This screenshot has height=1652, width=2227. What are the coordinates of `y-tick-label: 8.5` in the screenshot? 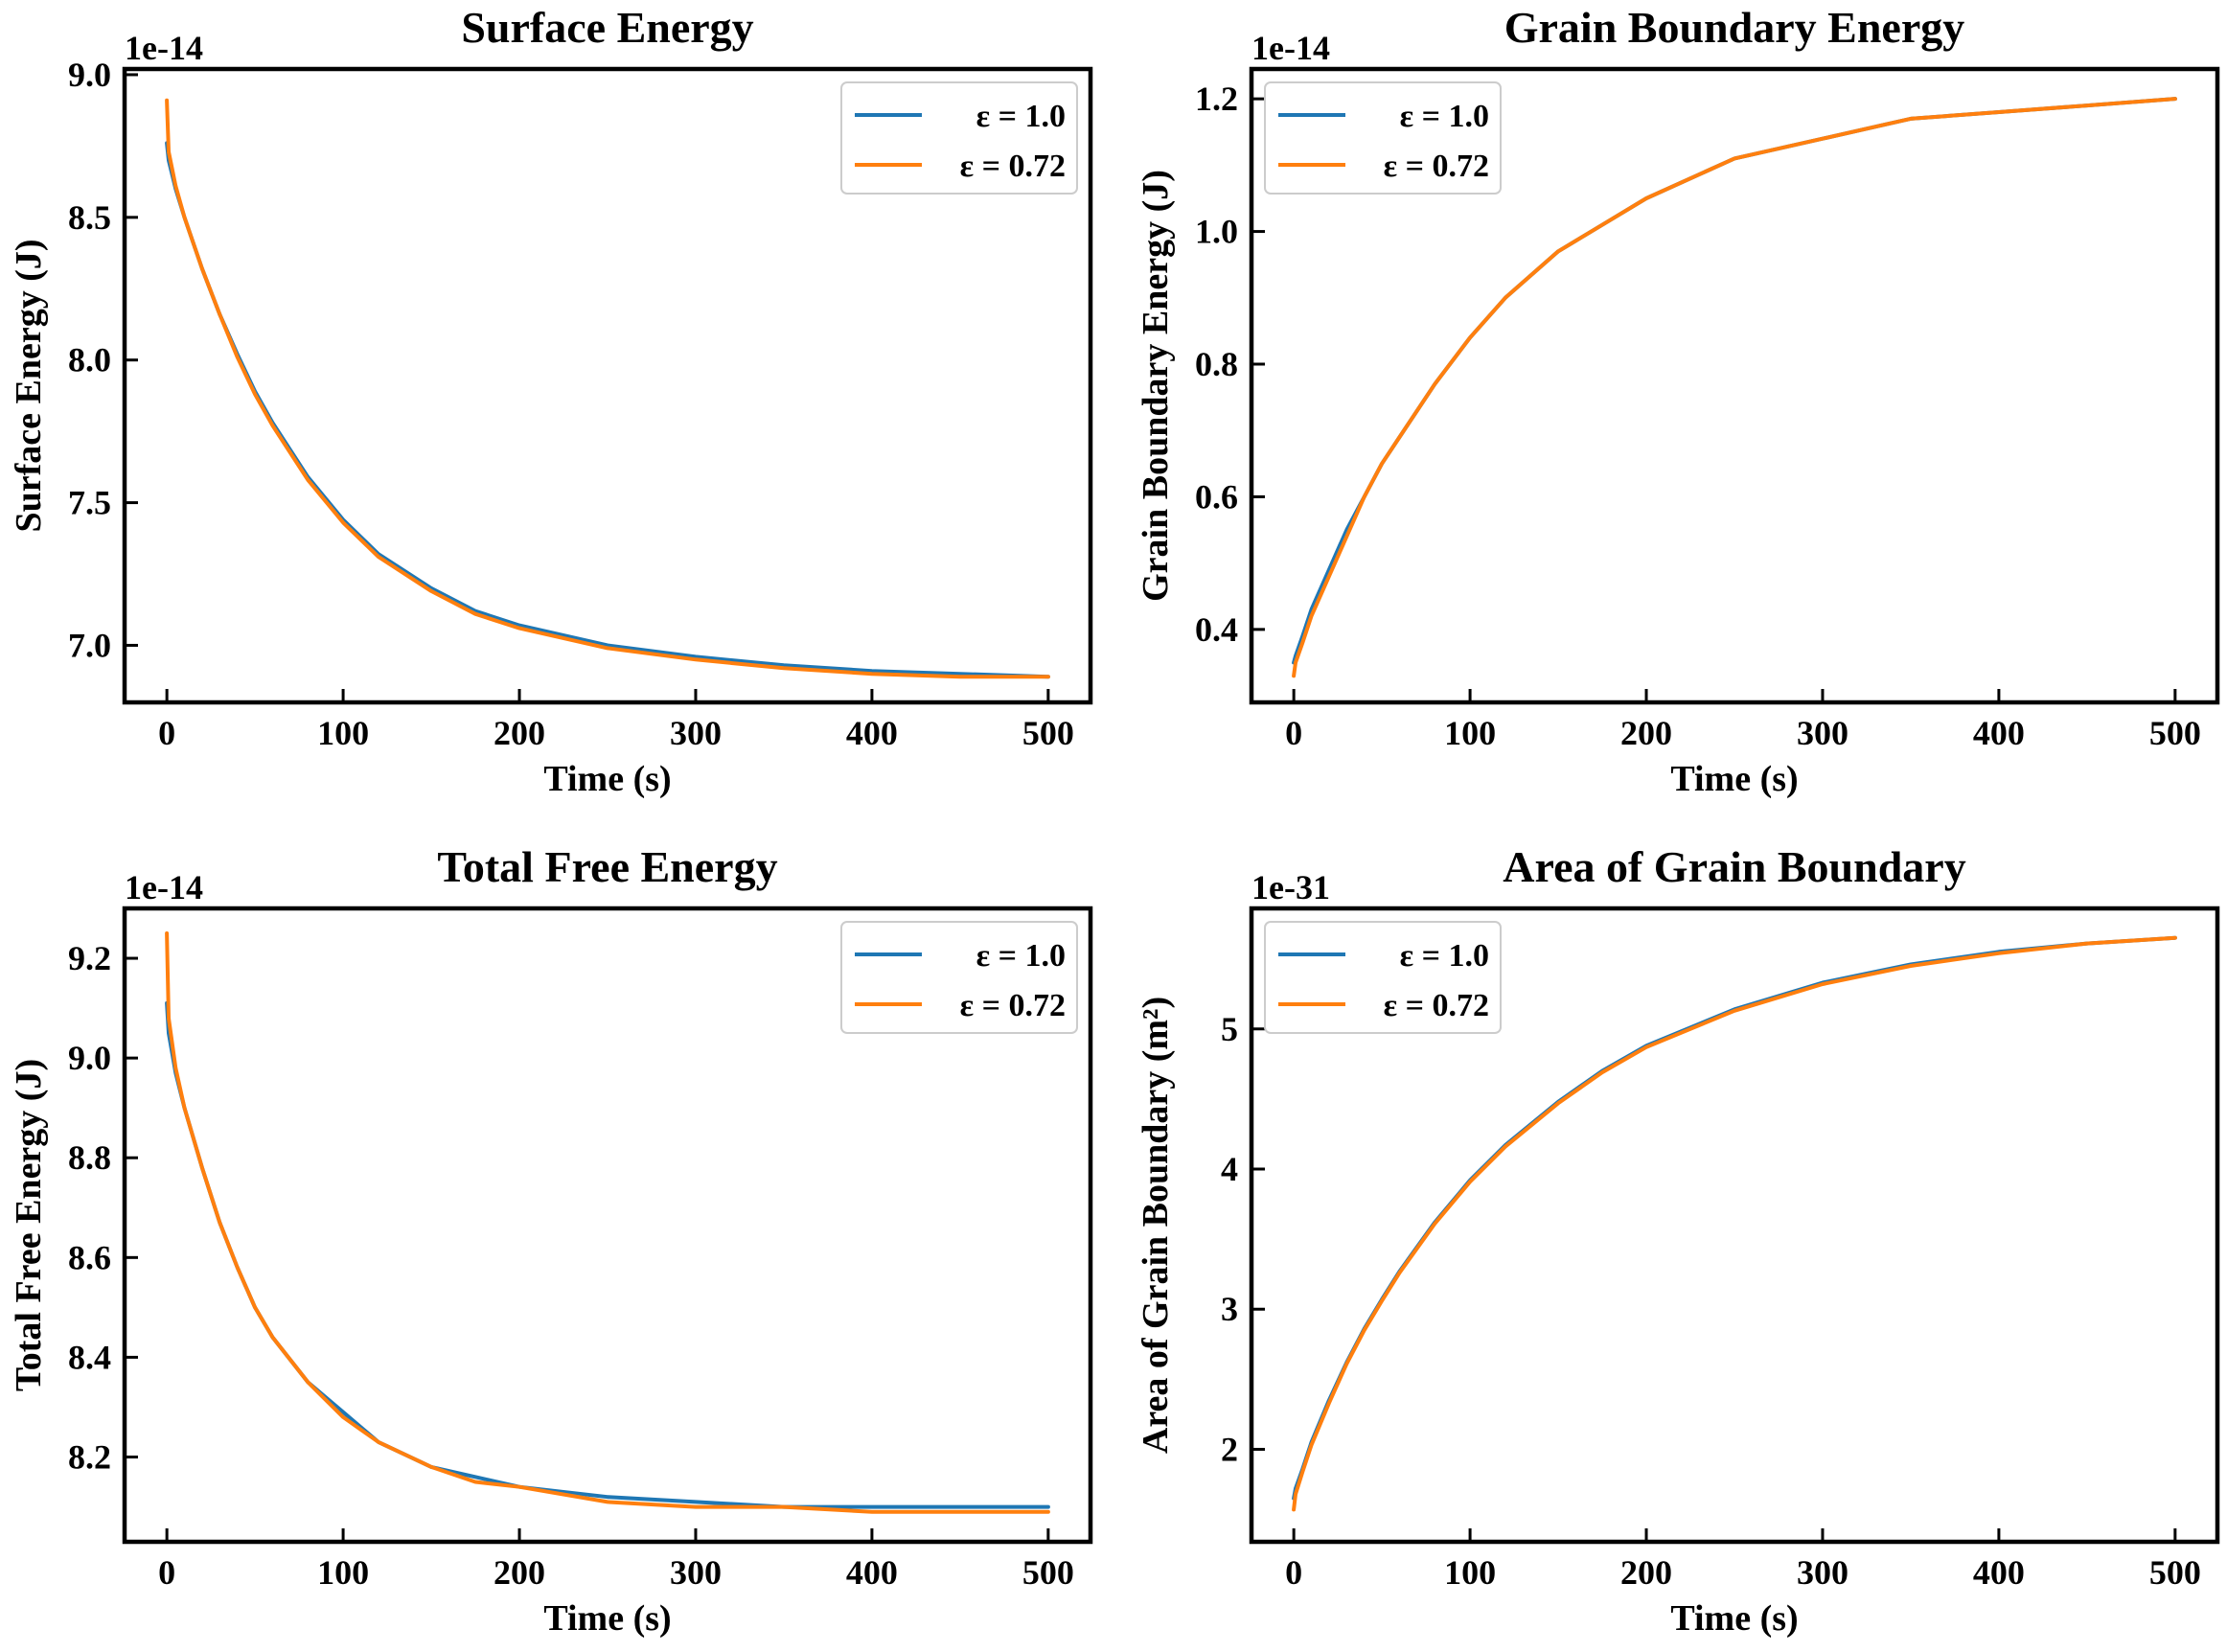 It's located at (89, 217).